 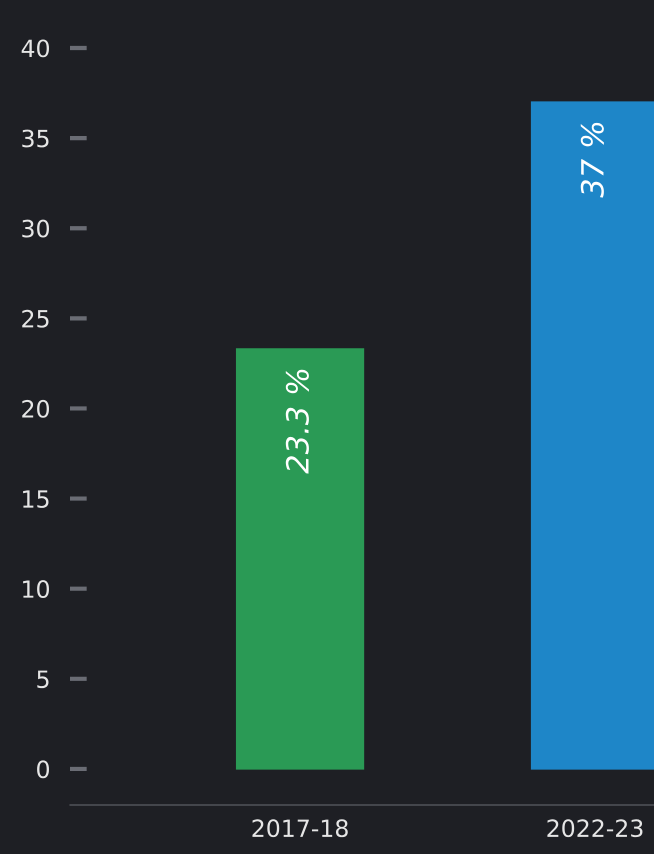 I want to click on x-tick-label: 2022-23, so click(x=594, y=828).